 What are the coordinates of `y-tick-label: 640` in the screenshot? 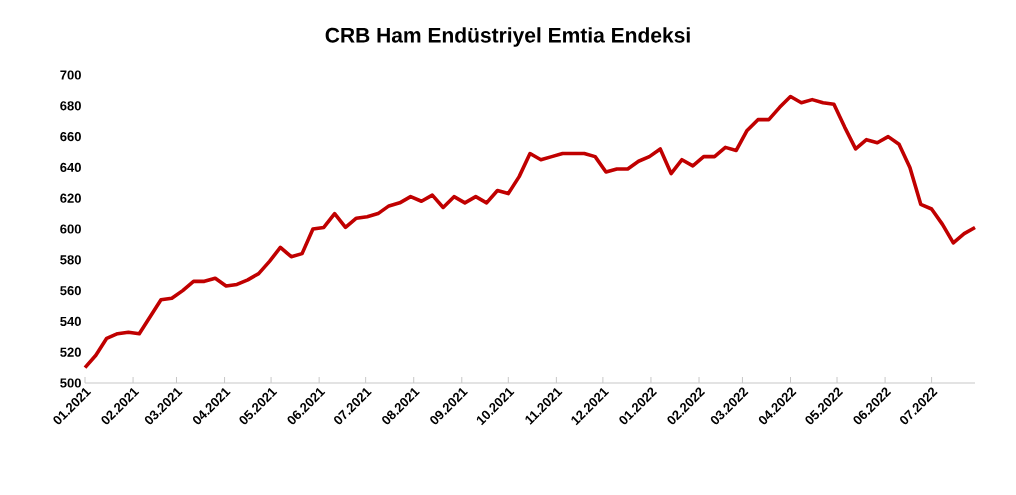 It's located at (70, 167).